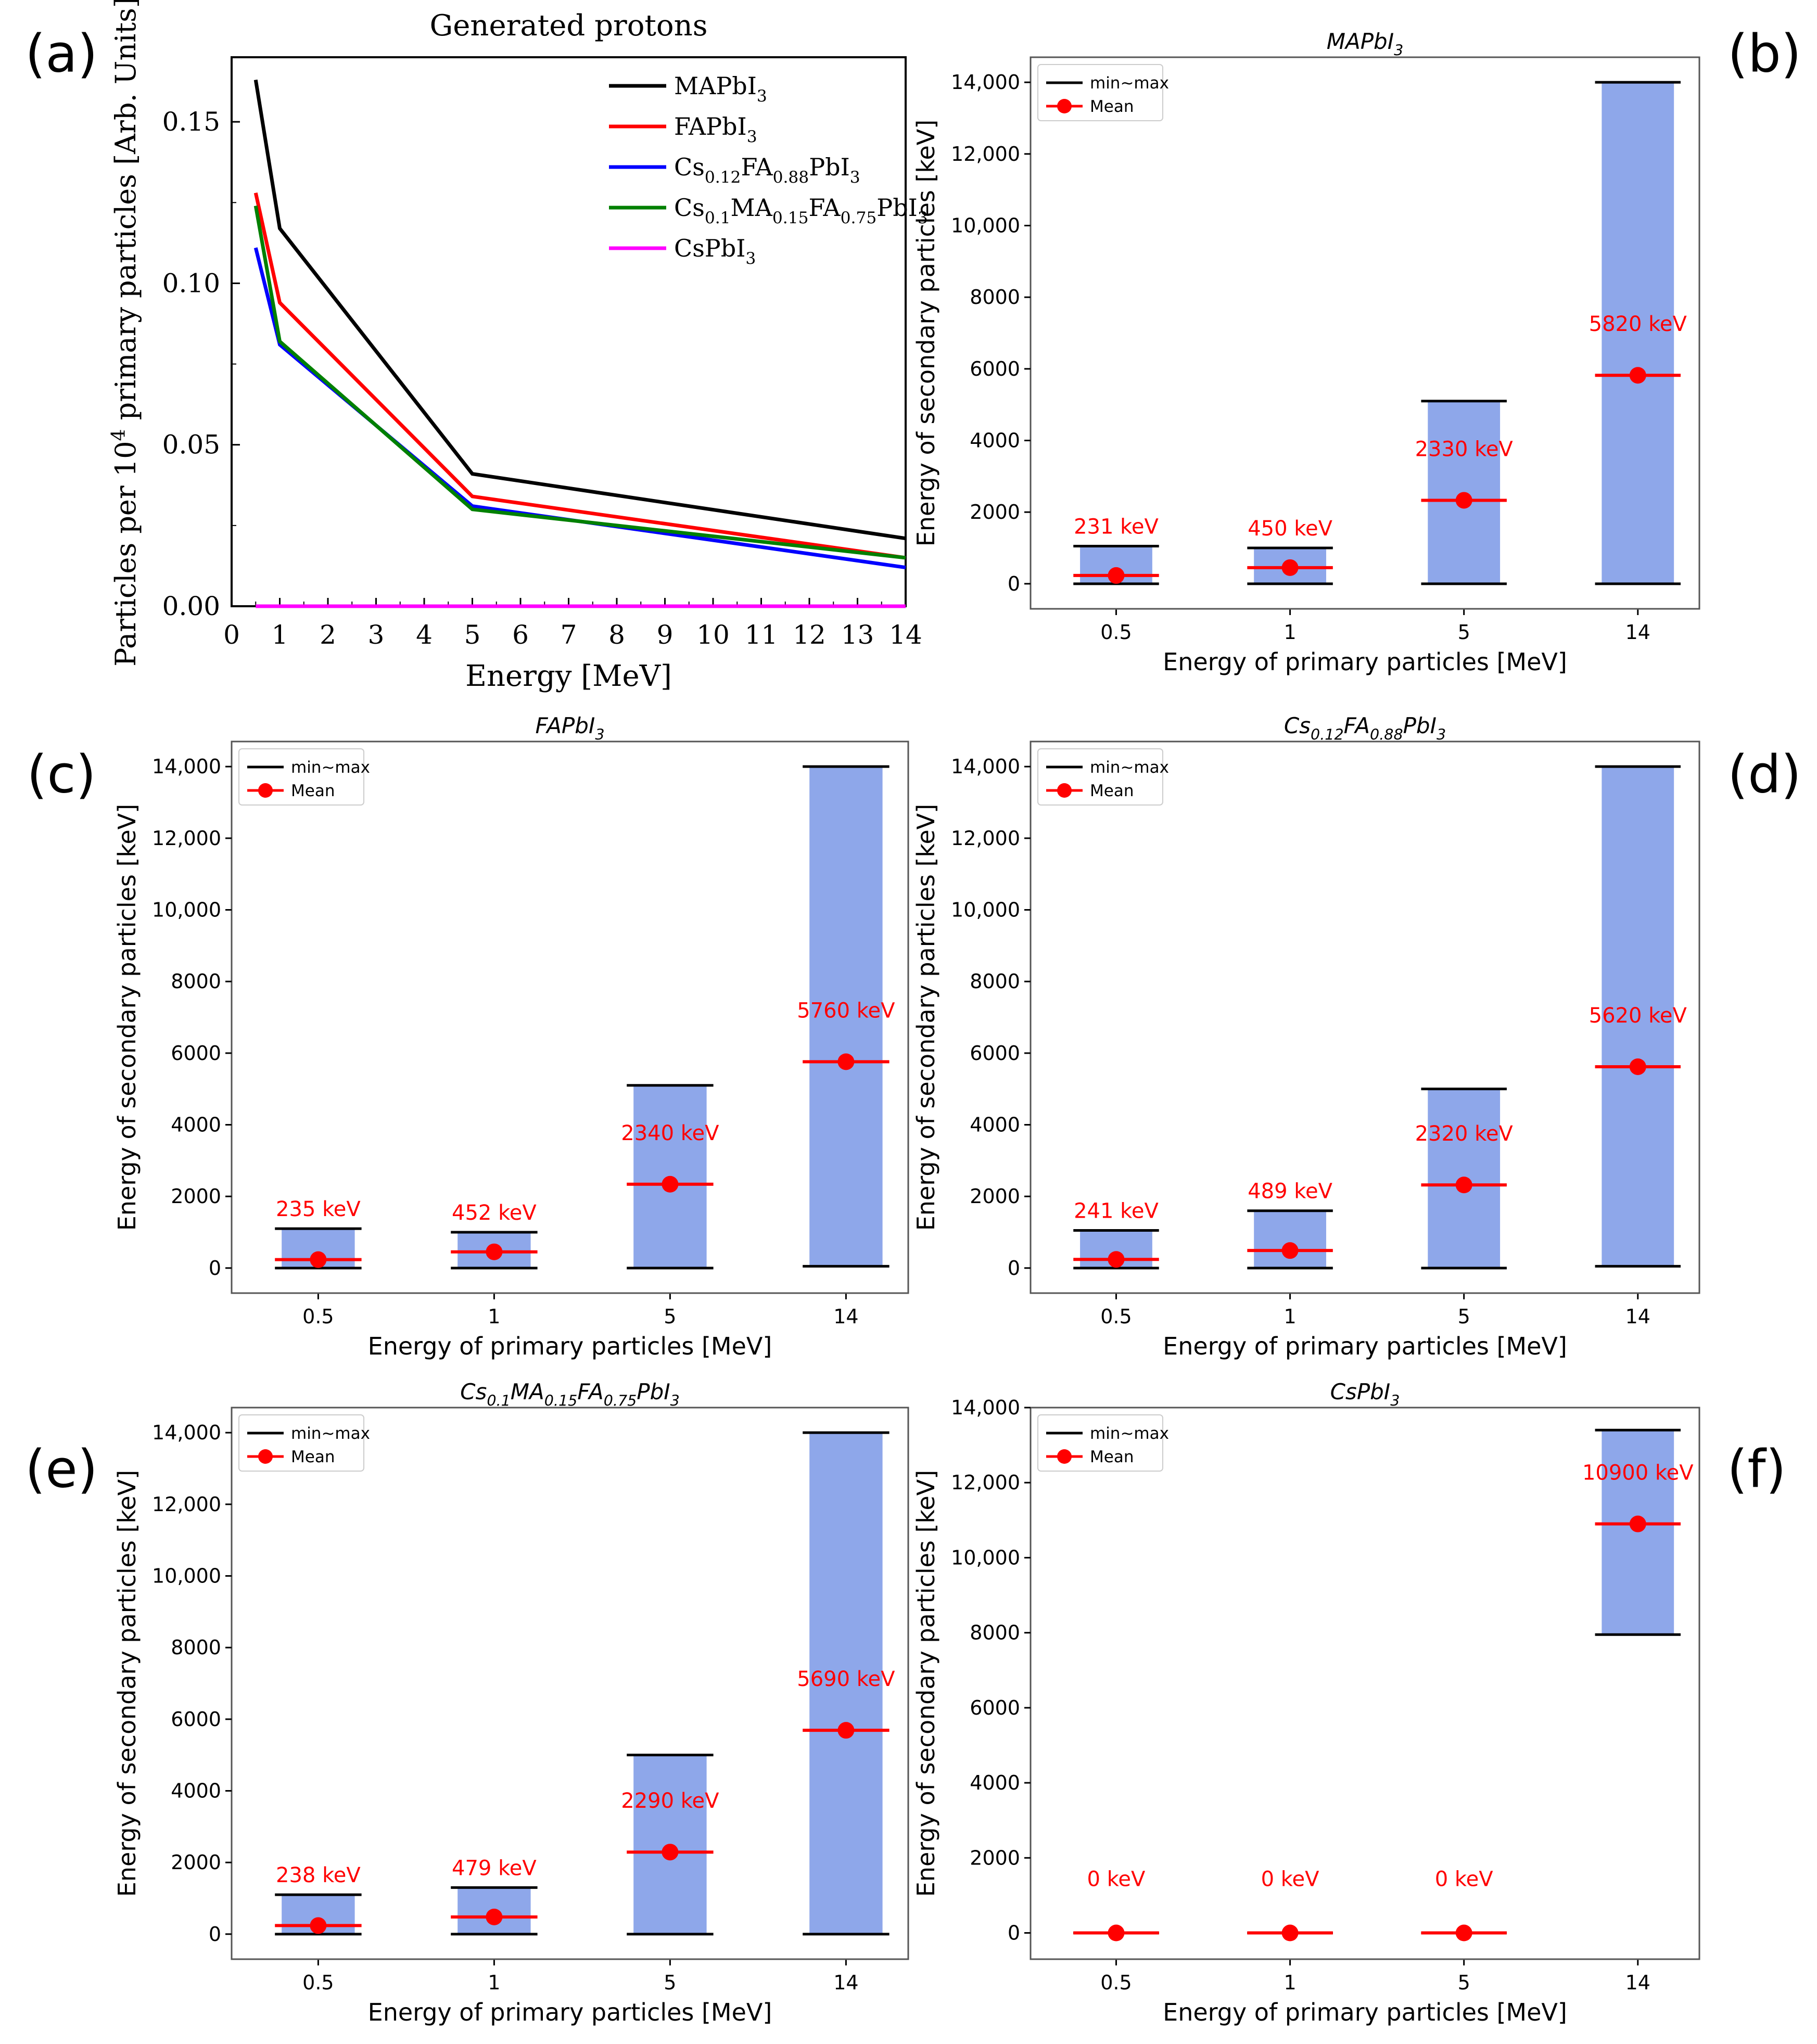 Image resolution: width=1817 pixels, height=2044 pixels. Describe the element at coordinates (319, 1875) in the screenshot. I see `mean-value-label: 238 keV` at that location.